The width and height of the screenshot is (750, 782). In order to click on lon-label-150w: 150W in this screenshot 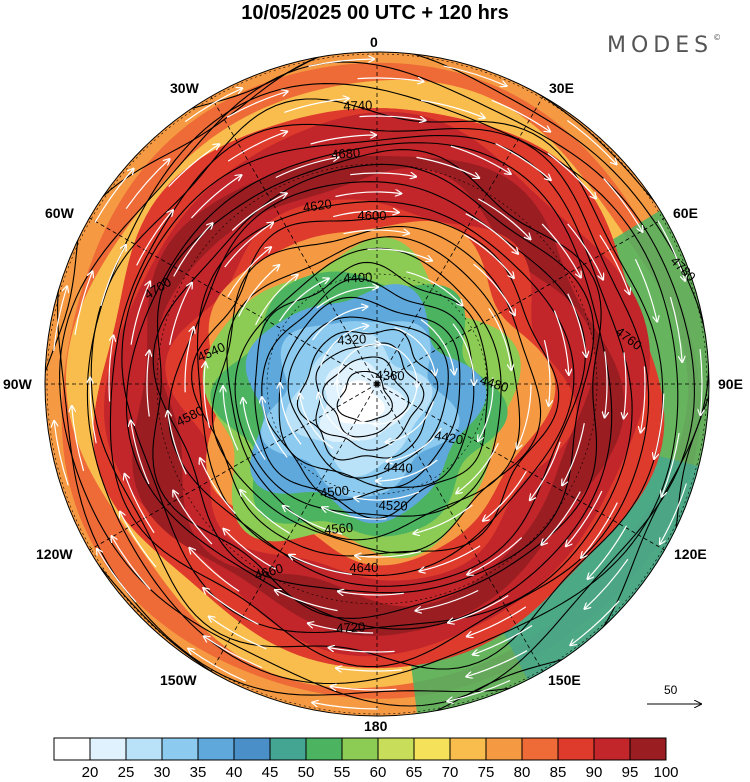, I will do `click(178, 680)`.